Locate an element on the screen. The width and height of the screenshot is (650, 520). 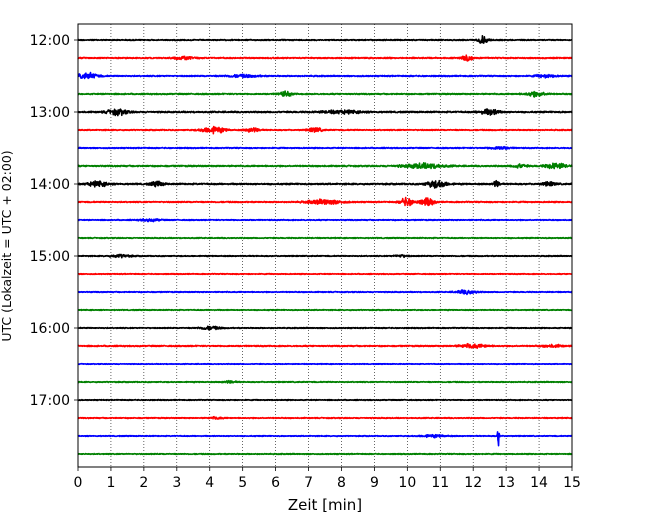
y-axis-ticks: 12:00 13:00 14:00 15:00 16:00 17:00 is located at coordinates (54, 221).